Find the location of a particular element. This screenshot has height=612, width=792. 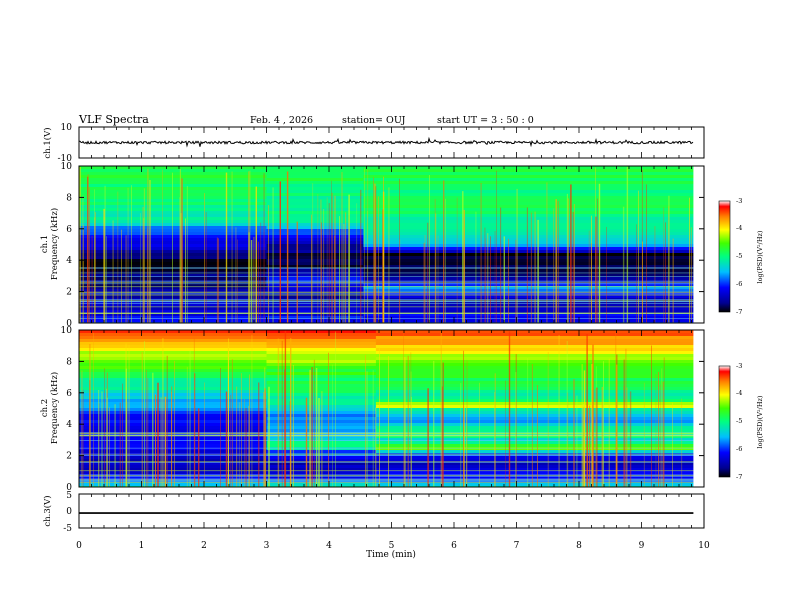

ch1-spectrogram-ylabel-channel: ch.1 is located at coordinates (45, 244).